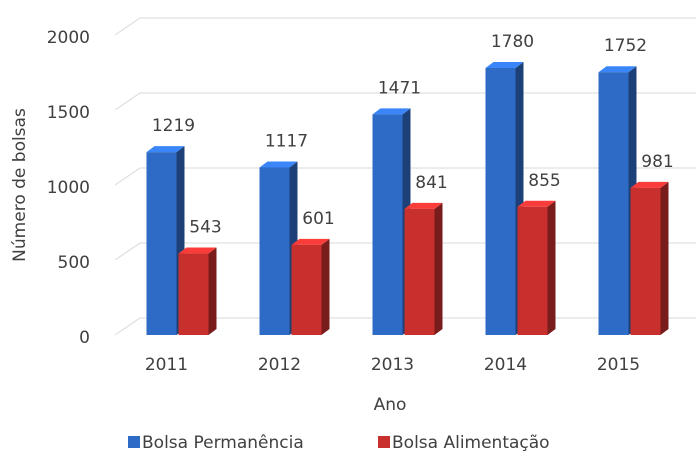 The image size is (696, 459). What do you see at coordinates (405, 26) in the screenshot?
I see `grid-line` at bounding box center [405, 26].